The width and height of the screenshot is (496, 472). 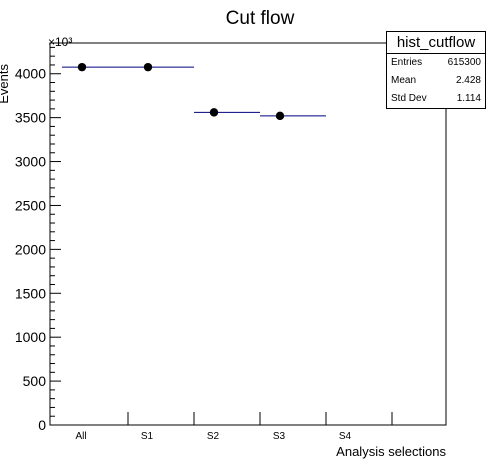 I want to click on y-tick-label: 3500, so click(x=30, y=118).